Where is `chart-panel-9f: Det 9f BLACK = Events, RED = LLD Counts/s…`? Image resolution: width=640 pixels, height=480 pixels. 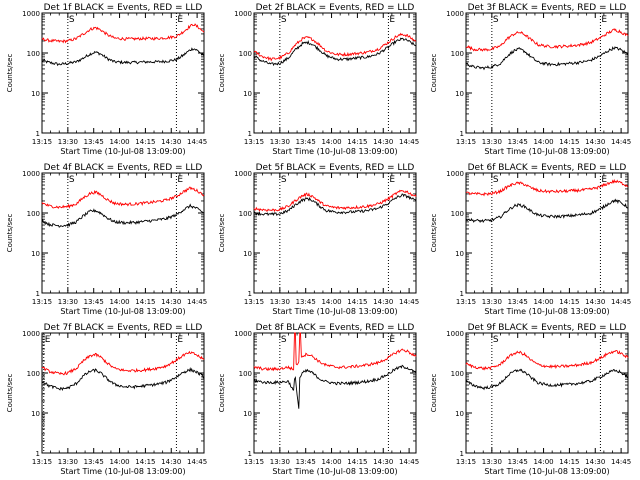
chart-panel-9f: Det 9f BLACK = Events, RED = LLD Counts/s… is located at coordinates (530, 399).